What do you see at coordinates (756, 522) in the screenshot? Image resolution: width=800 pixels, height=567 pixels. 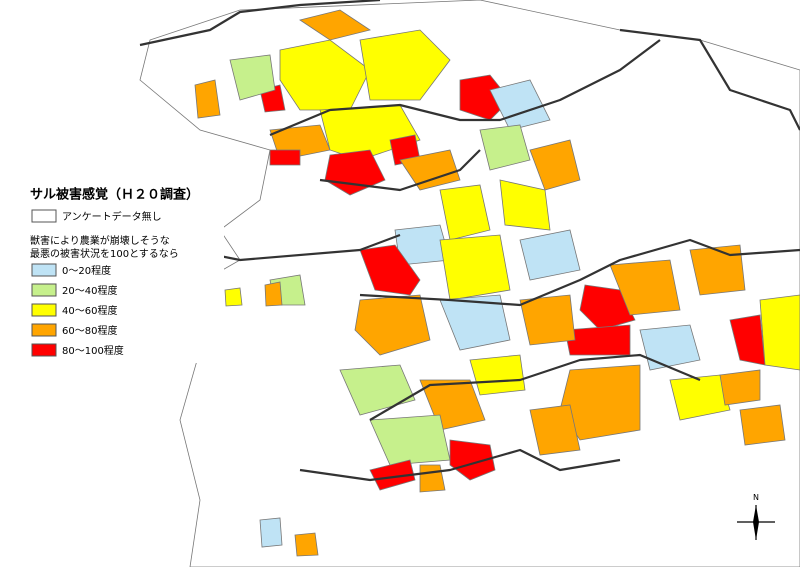 I see `compass-needle` at bounding box center [756, 522].